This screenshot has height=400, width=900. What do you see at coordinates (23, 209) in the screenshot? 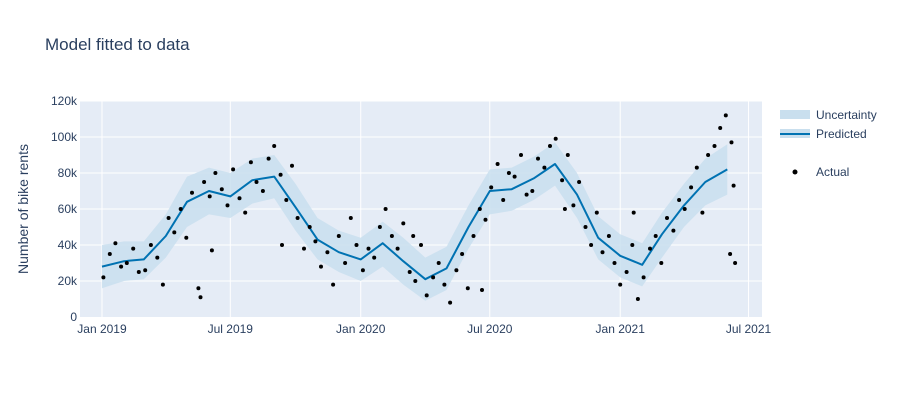
I see `y-axis-title: Number of bike rents` at bounding box center [23, 209].